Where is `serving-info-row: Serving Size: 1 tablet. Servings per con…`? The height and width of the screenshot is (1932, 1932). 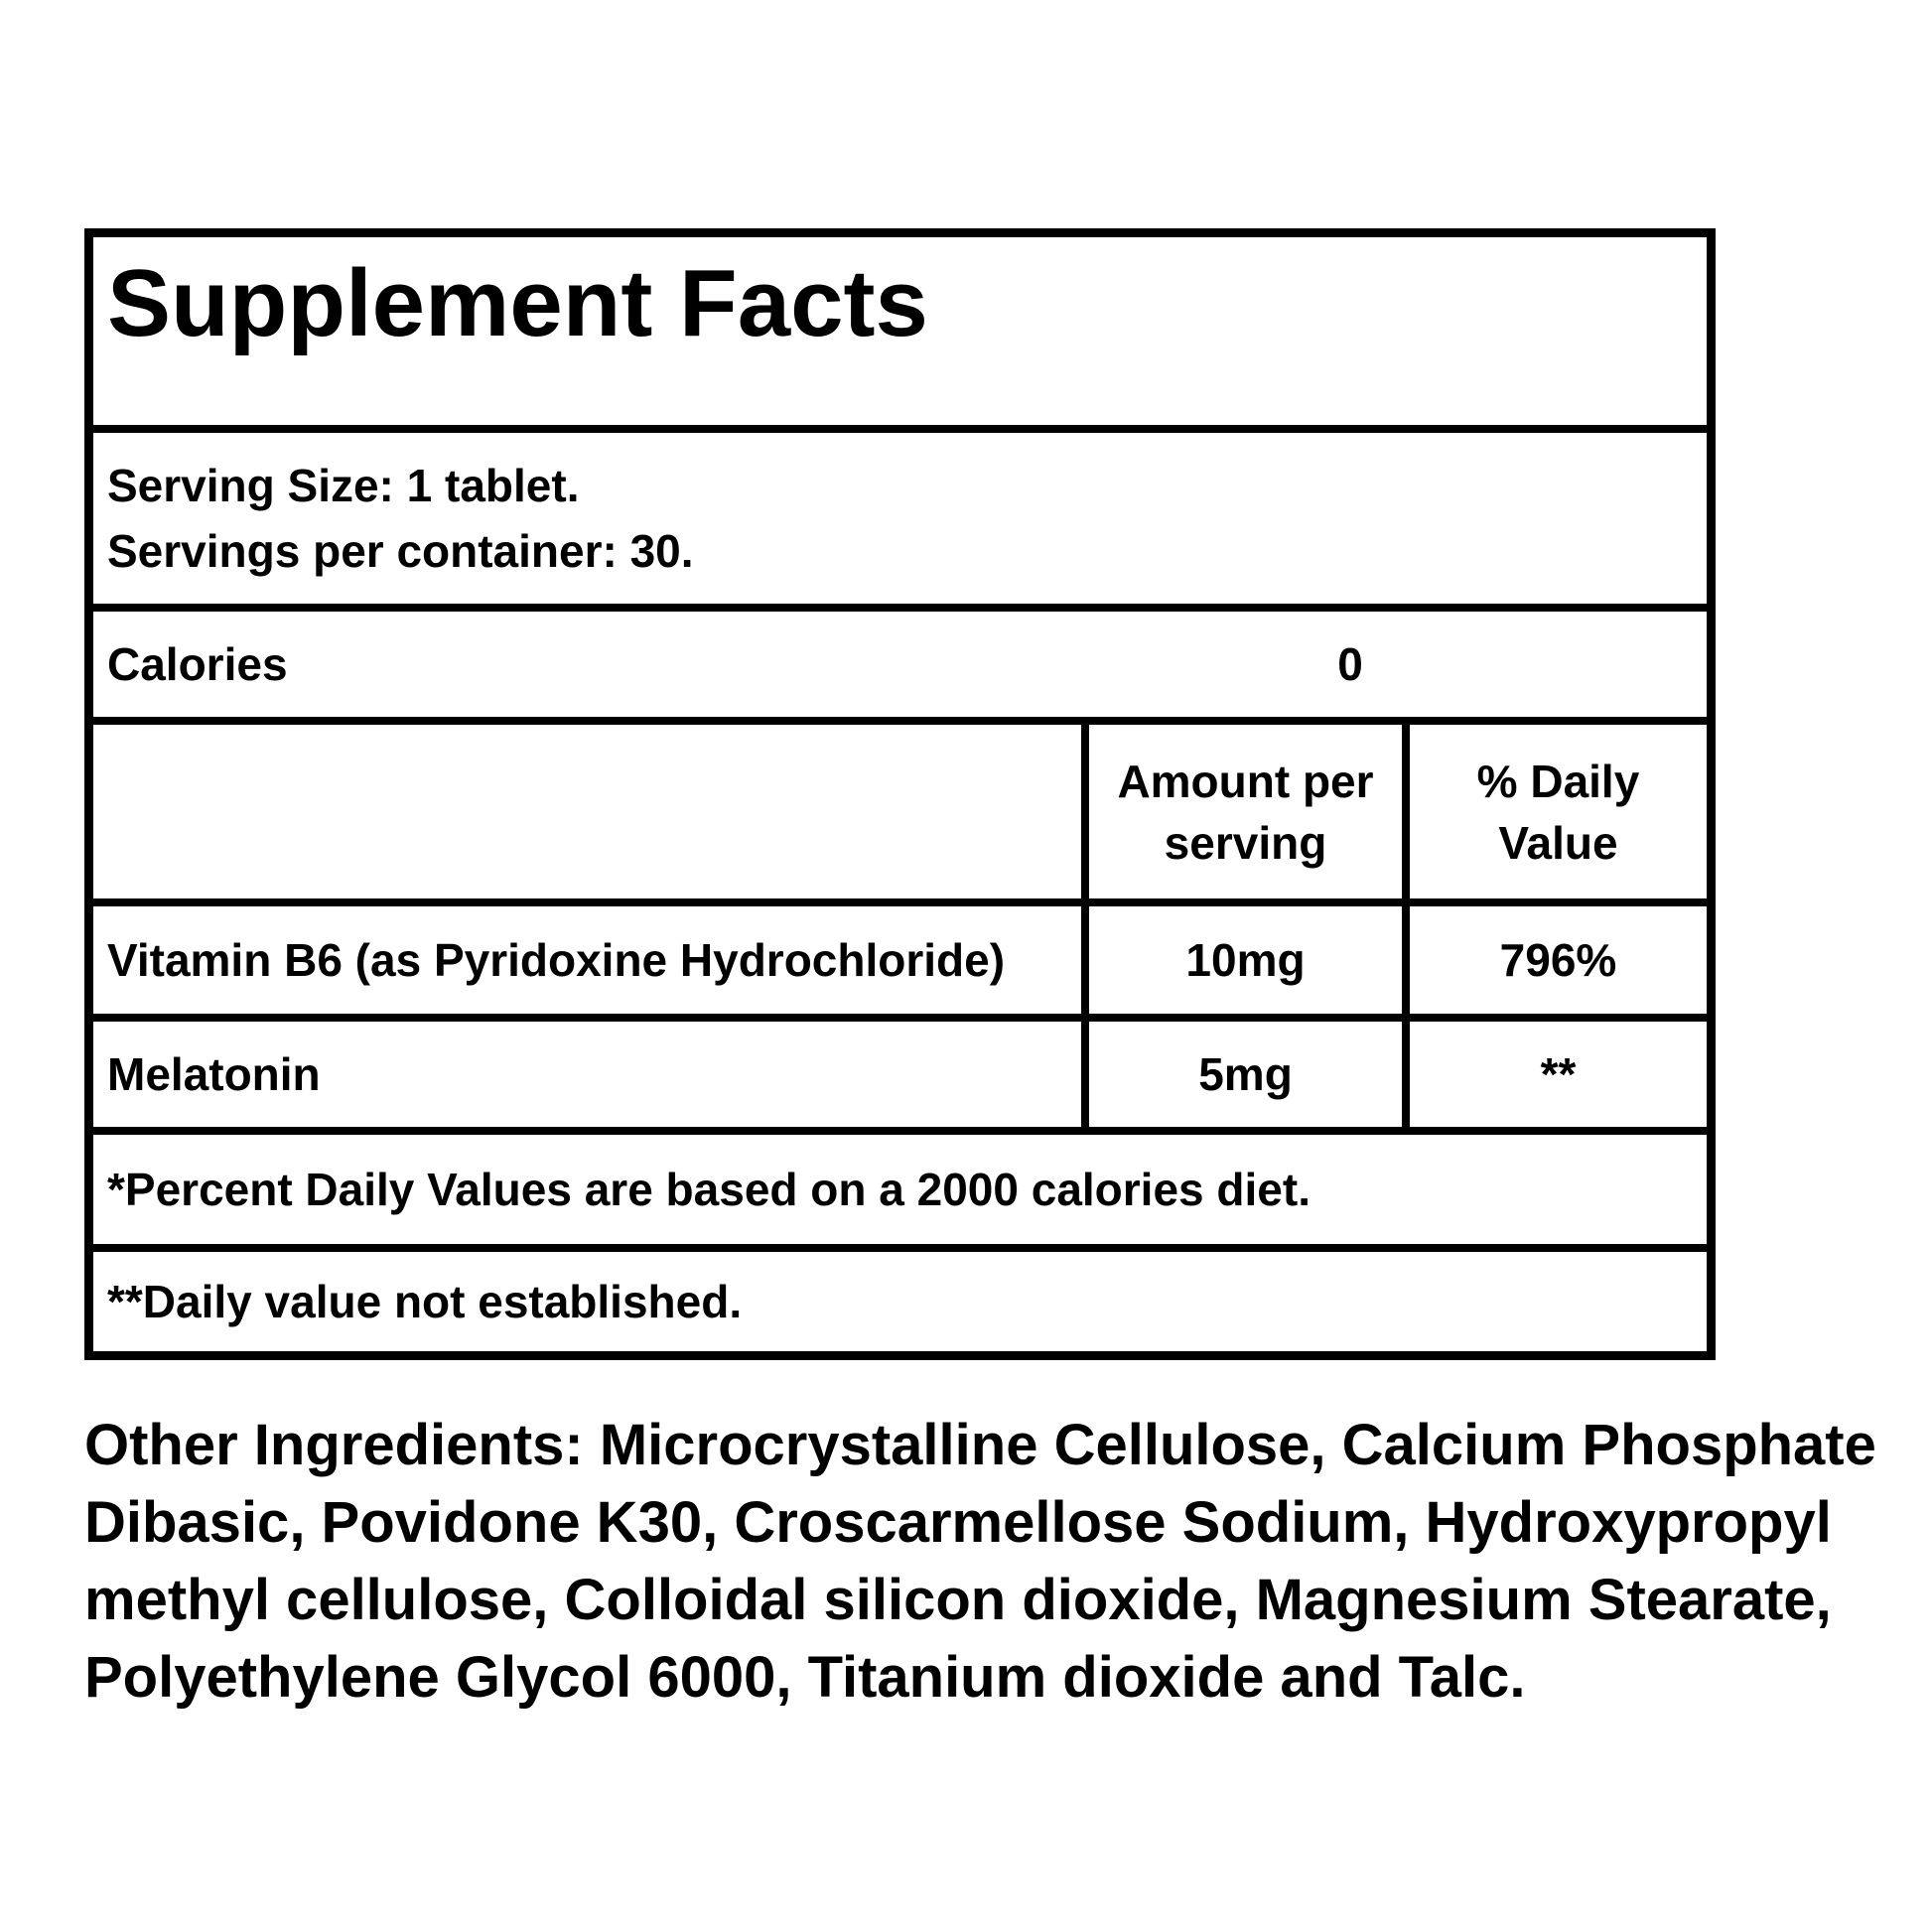 serving-info-row: Serving Size: 1 tablet. Servings per con… is located at coordinates (900, 514).